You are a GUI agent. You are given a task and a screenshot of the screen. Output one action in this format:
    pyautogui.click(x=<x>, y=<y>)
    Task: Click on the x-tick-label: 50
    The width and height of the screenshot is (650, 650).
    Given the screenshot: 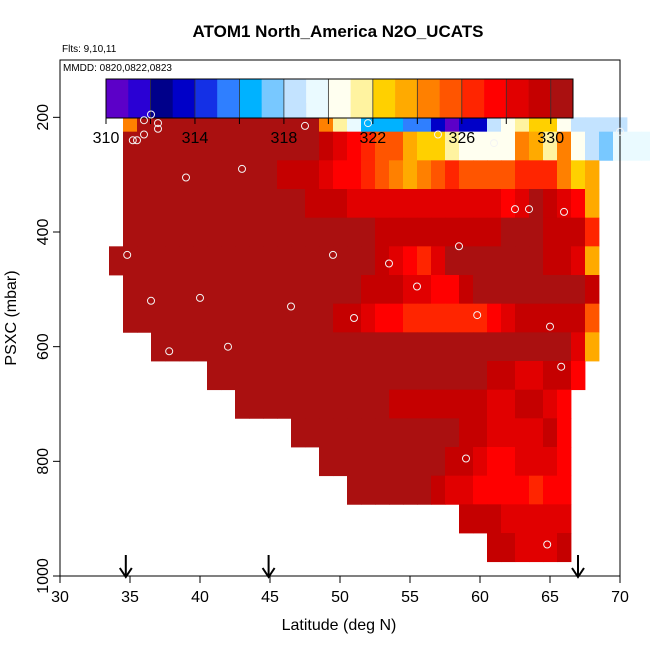 What is the action you would take?
    pyautogui.click(x=340, y=597)
    